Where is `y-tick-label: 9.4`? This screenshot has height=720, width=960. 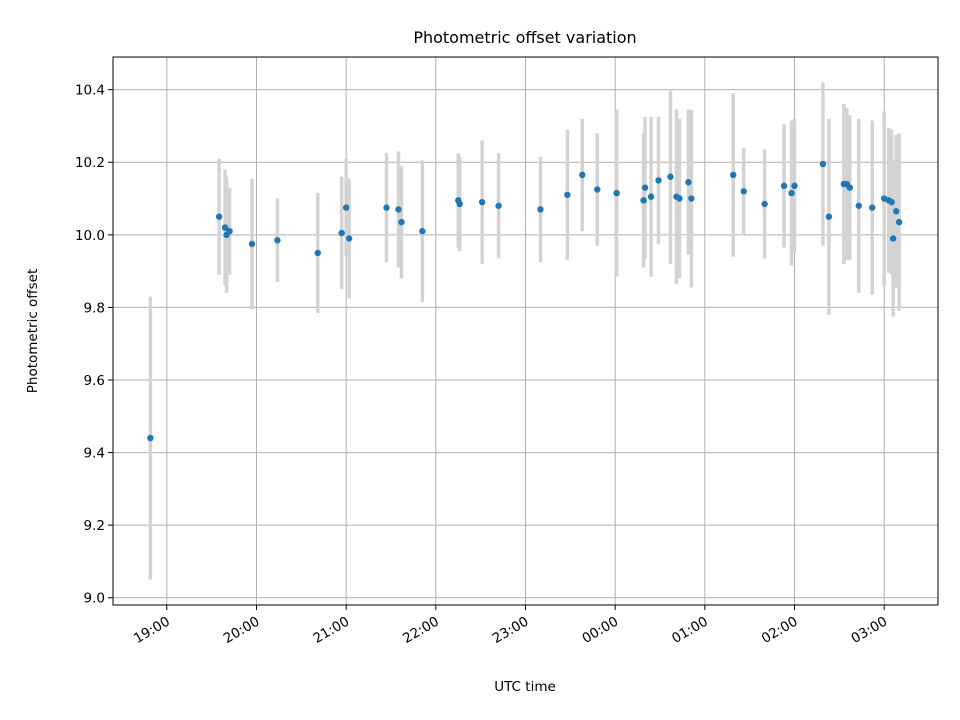
y-tick-label: 9.4 is located at coordinates (94, 454).